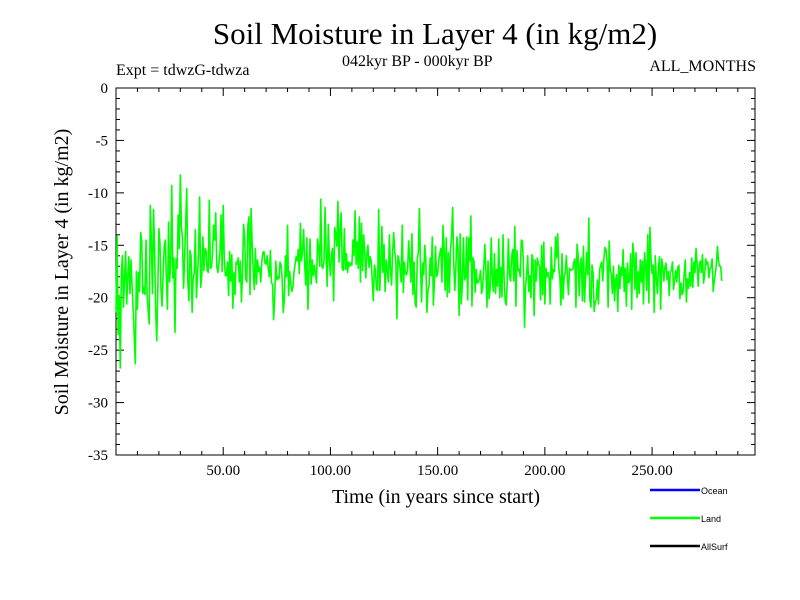 The width and height of the screenshot is (800, 600). I want to click on y-tick-label: -30, so click(98, 404).